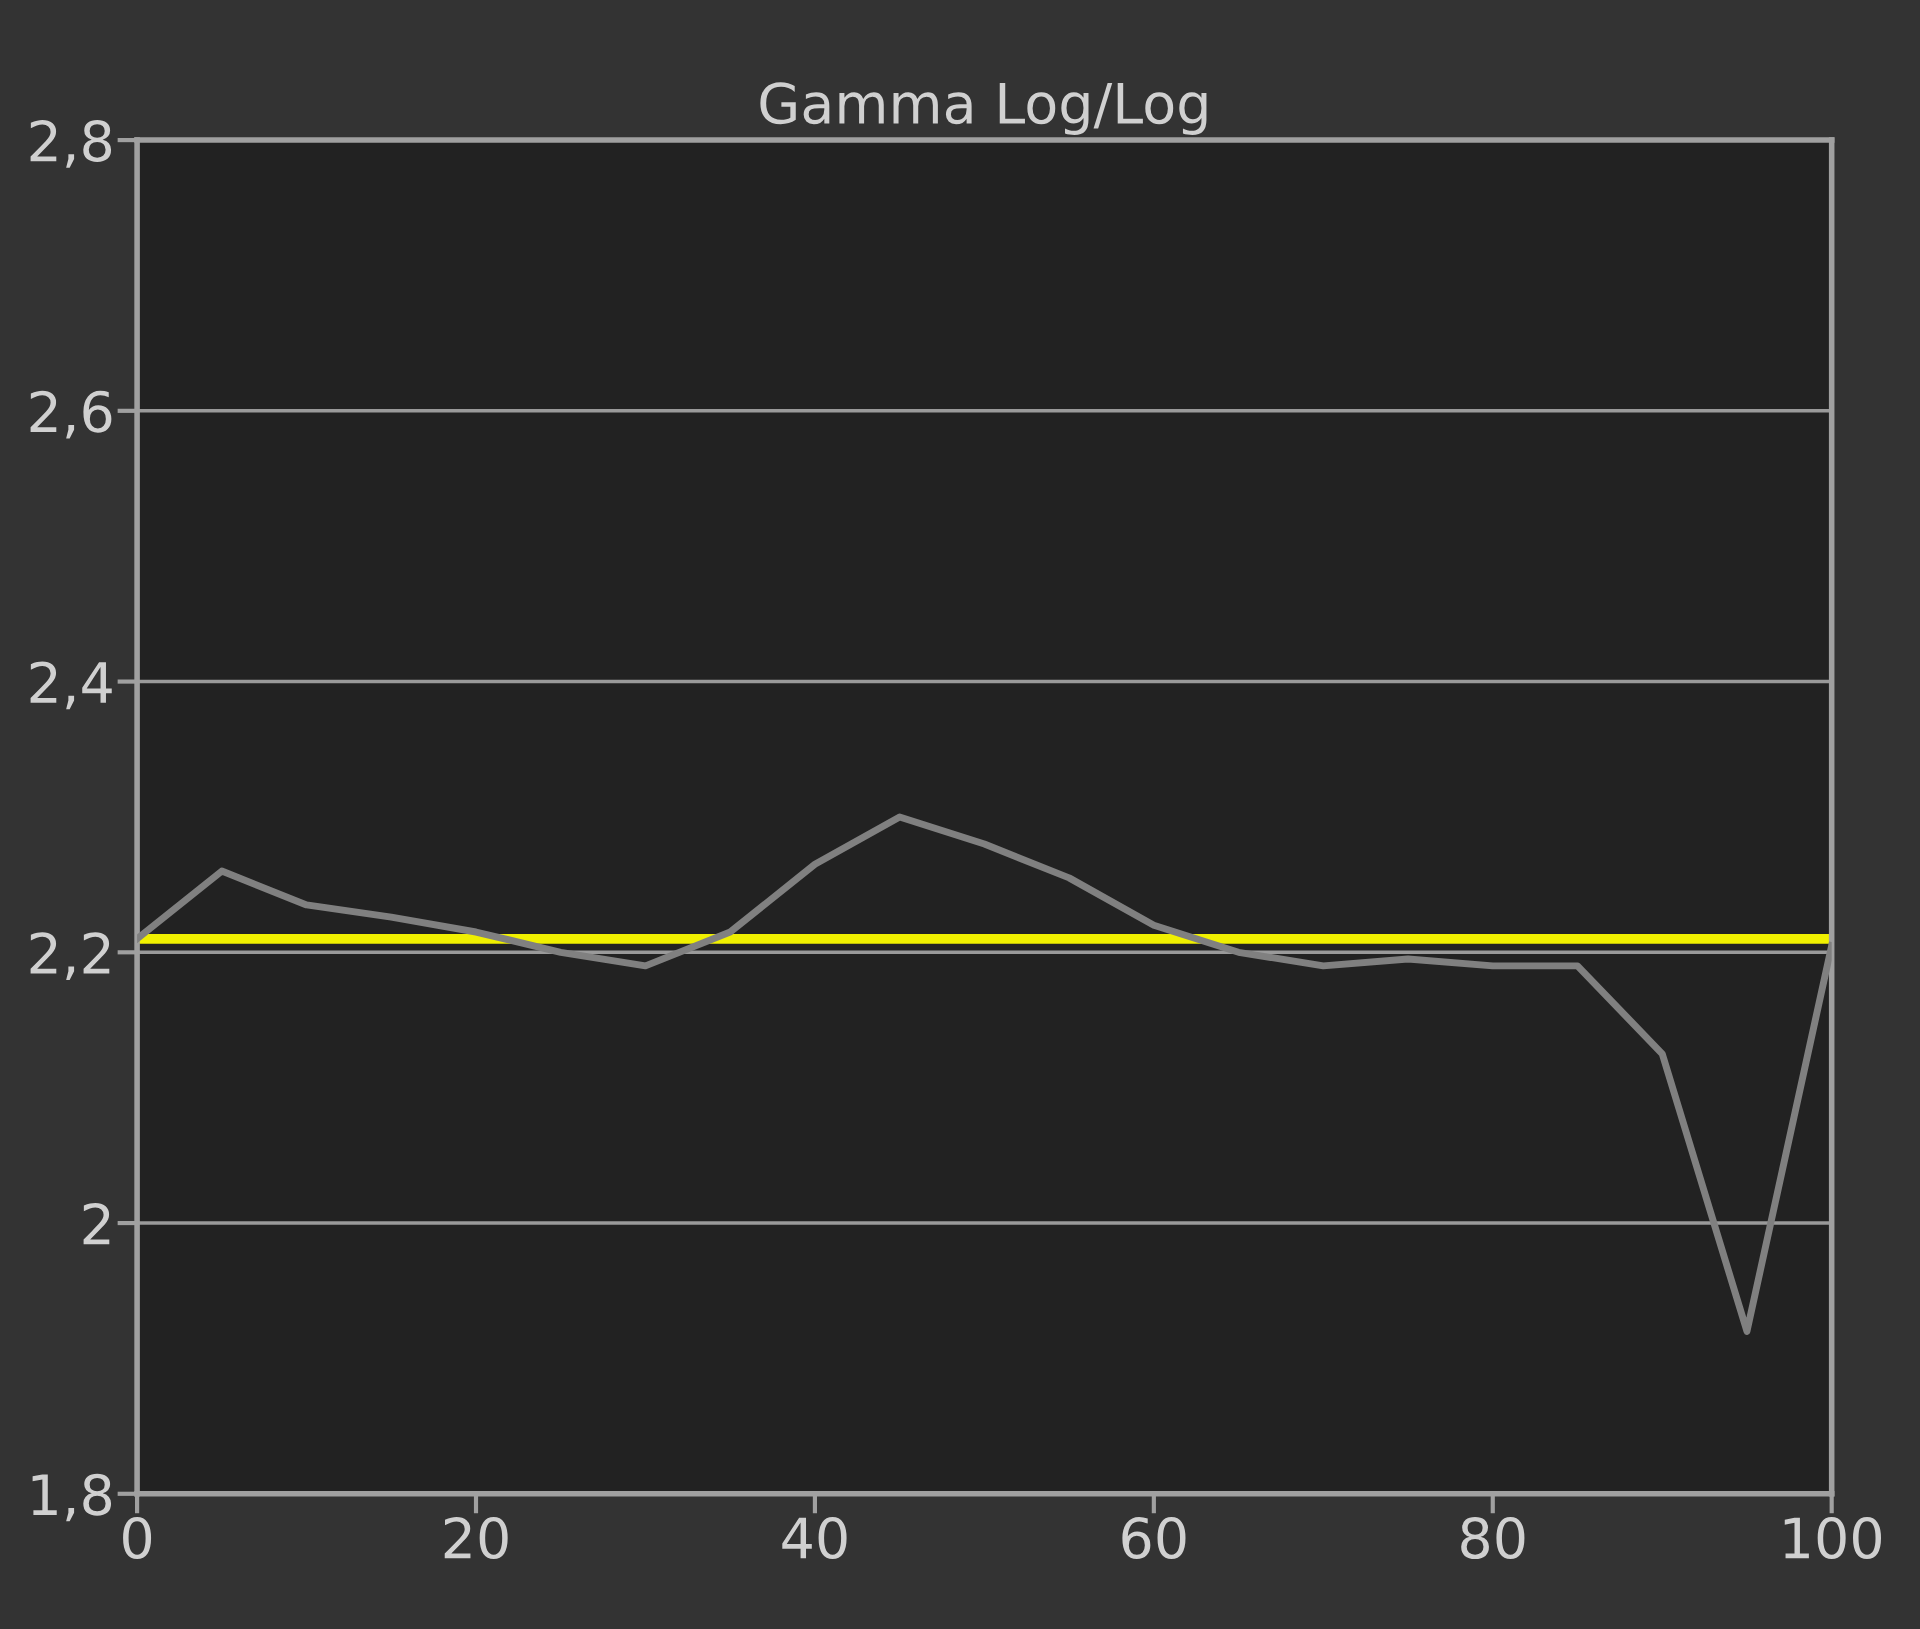 Image resolution: width=1920 pixels, height=1629 pixels. Describe the element at coordinates (72, 1497) in the screenshot. I see `y-tick-label: 1,8` at that location.